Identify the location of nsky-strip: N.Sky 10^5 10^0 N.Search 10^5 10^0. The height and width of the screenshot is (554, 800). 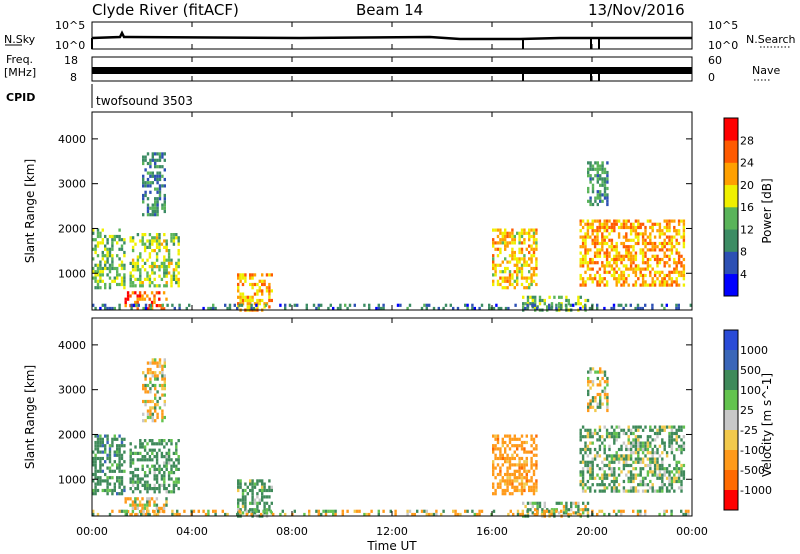
(400, 35).